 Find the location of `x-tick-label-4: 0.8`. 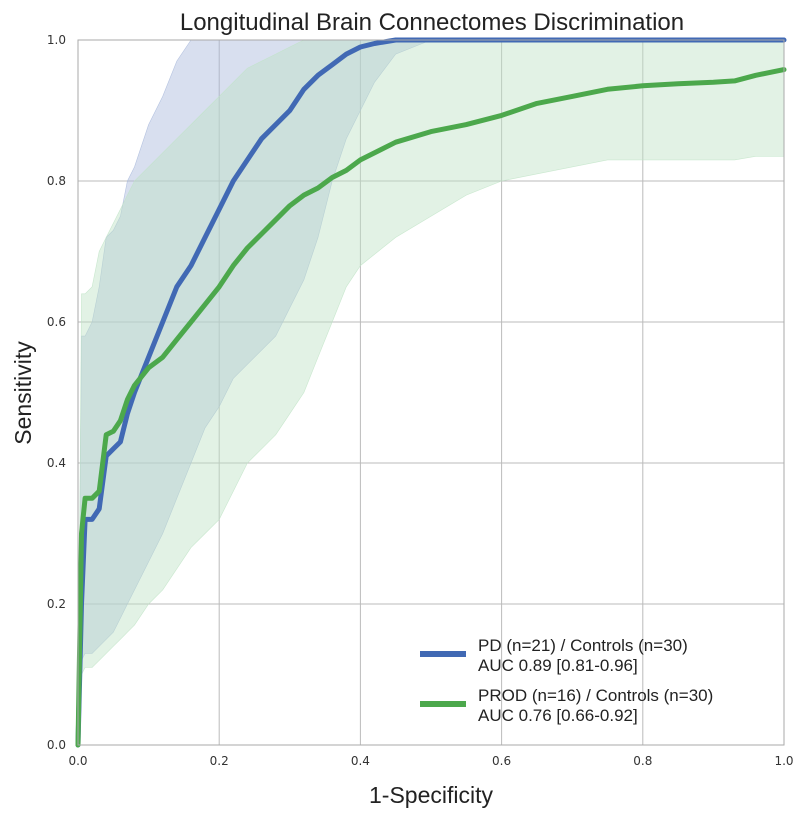

x-tick-label-4: 0.8 is located at coordinates (642, 761).